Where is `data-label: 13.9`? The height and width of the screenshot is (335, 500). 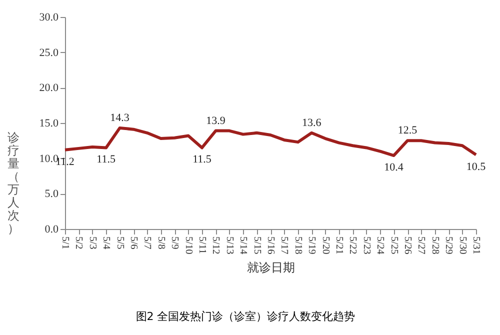 data-label: 13.9 is located at coordinates (216, 120).